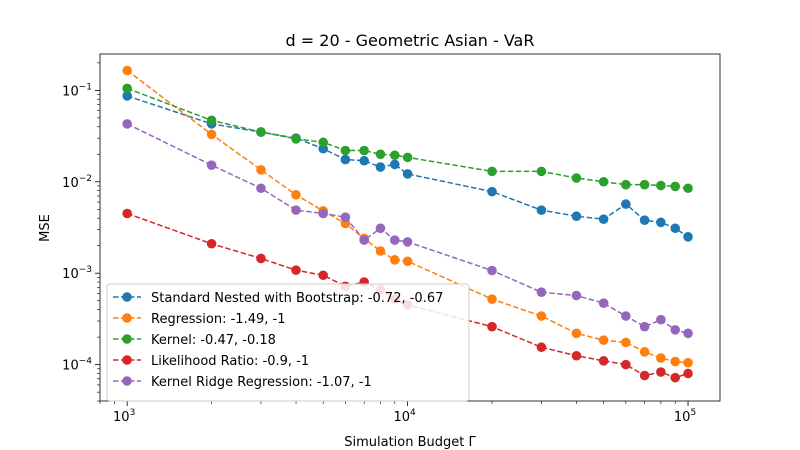 This screenshot has height=450, width=800. I want to click on legend-label: Kernel Ridge Regression: -1.07, -1, so click(261, 382).